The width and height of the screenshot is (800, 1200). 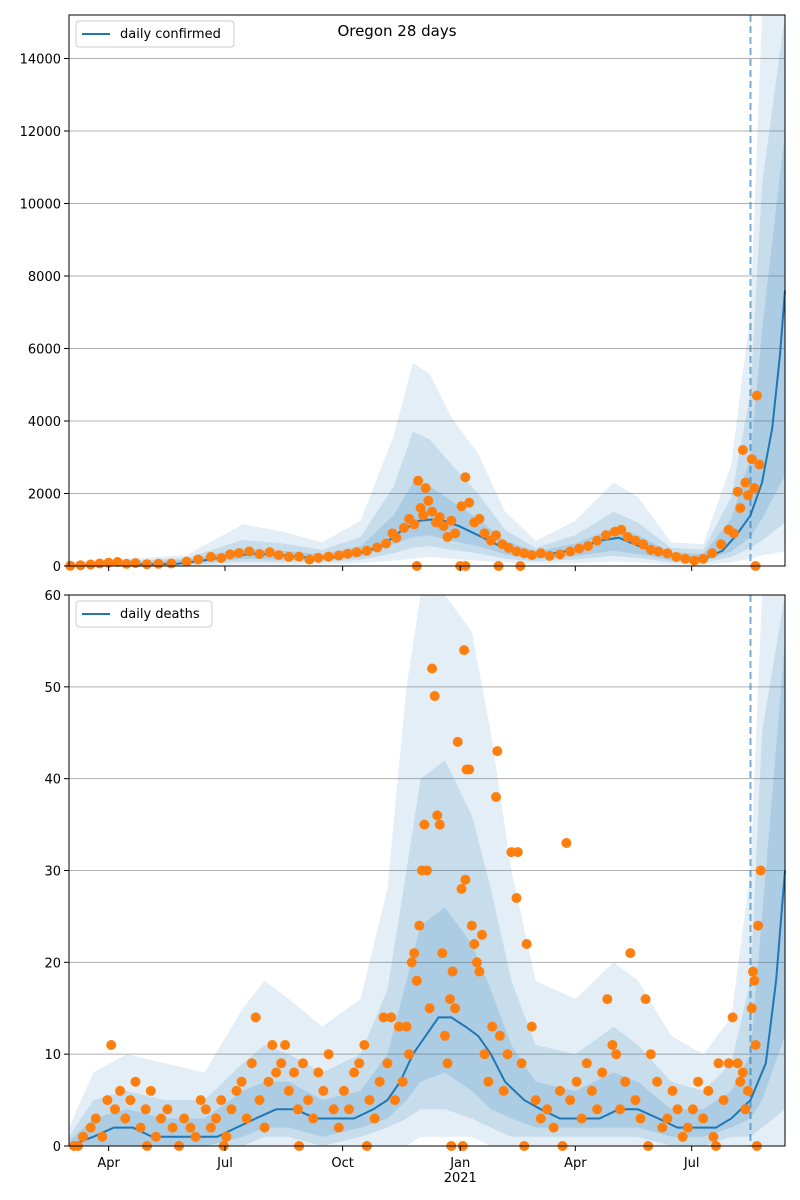 What do you see at coordinates (108, 1163) in the screenshot?
I see `xtick-label-0: Apr` at bounding box center [108, 1163].